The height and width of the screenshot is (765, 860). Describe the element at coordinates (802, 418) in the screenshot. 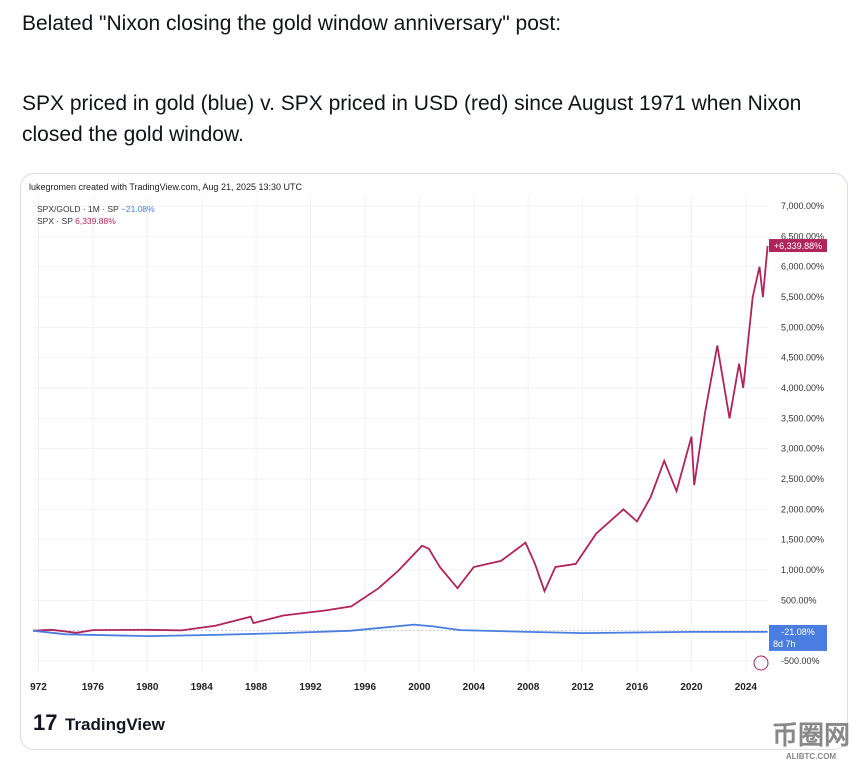

I see `y-tick-label: 3,500.00%` at that location.